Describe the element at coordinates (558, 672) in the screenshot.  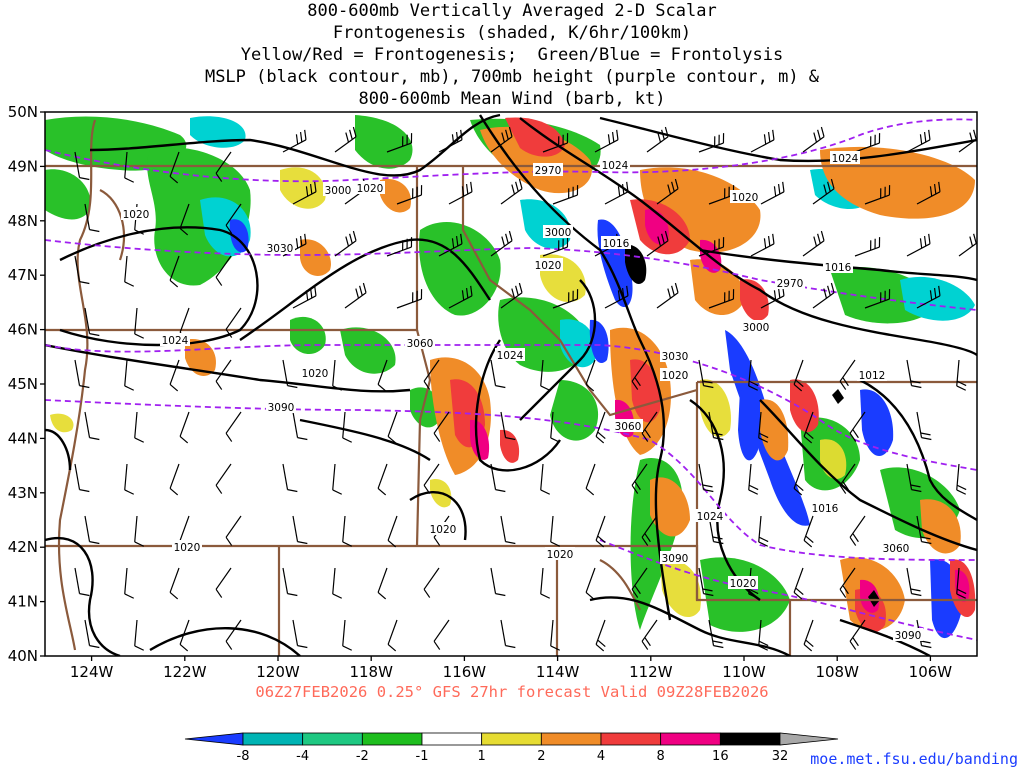
I see `lon-tick-label: 114W` at that location.